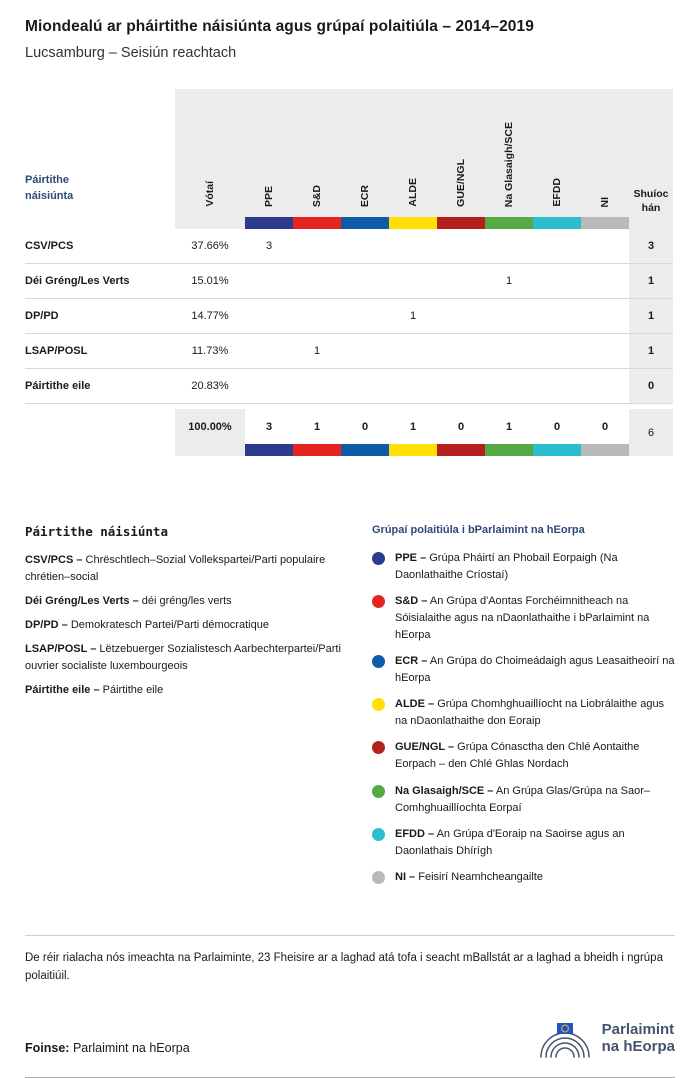 This screenshot has width=700, height=1078. What do you see at coordinates (49, 246) in the screenshot?
I see `party-name: CSV/PCS` at bounding box center [49, 246].